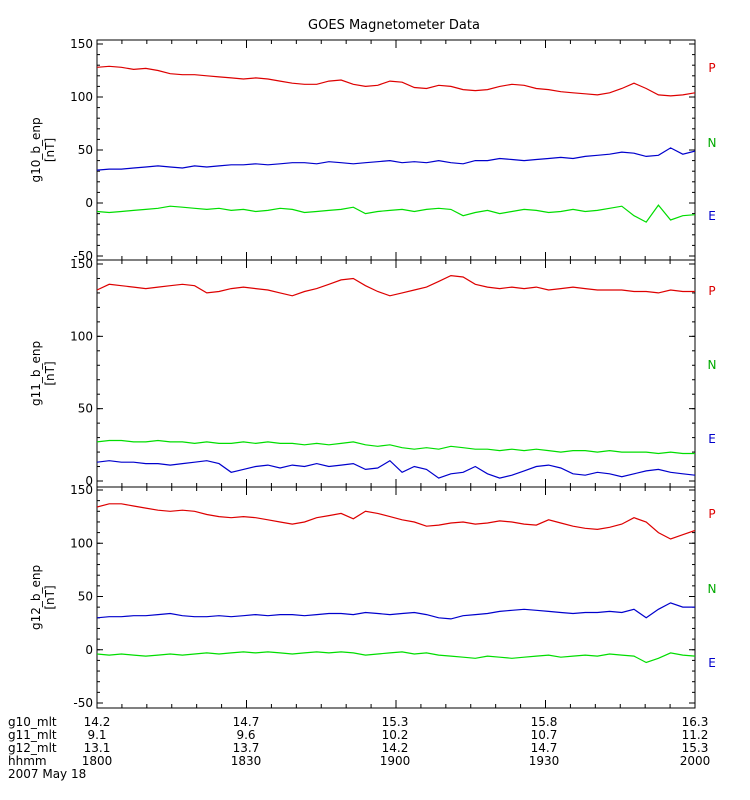 Image resolution: width=750 pixels, height=800 pixels. Describe the element at coordinates (695, 761) in the screenshot. I see `footer-cell: 2000` at that location.